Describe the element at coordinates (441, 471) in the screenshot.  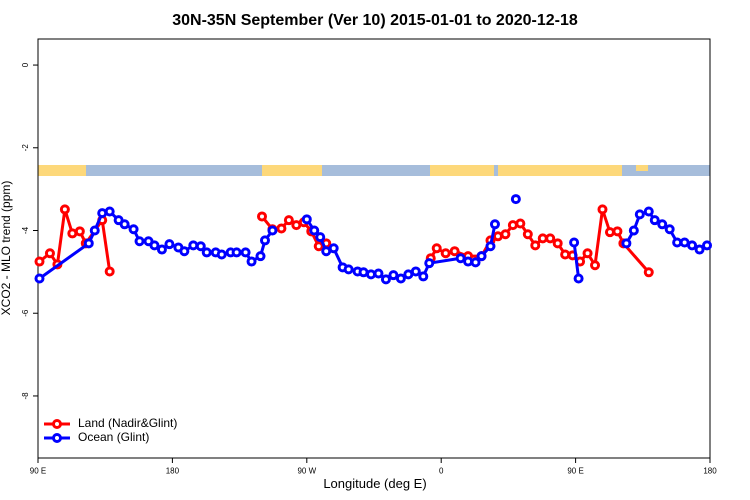
I see `x-tick-label: 0` at that location.